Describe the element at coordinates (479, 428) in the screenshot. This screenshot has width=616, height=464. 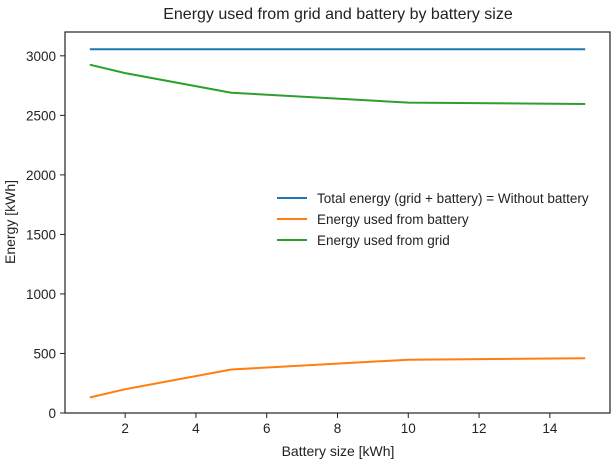
I see `x-tick-label: 12` at that location.